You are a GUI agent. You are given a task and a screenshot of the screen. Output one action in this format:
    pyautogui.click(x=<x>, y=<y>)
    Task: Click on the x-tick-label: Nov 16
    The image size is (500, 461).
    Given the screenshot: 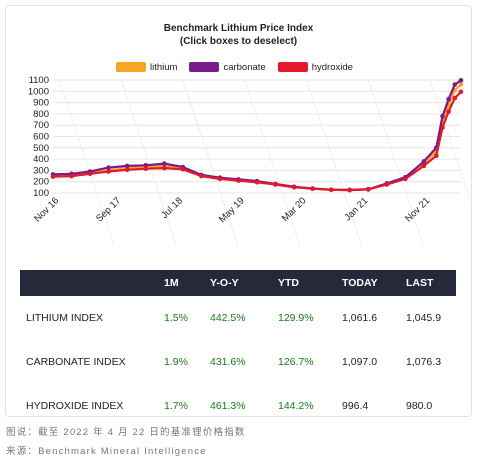 What is the action you would take?
    pyautogui.click(x=46, y=209)
    